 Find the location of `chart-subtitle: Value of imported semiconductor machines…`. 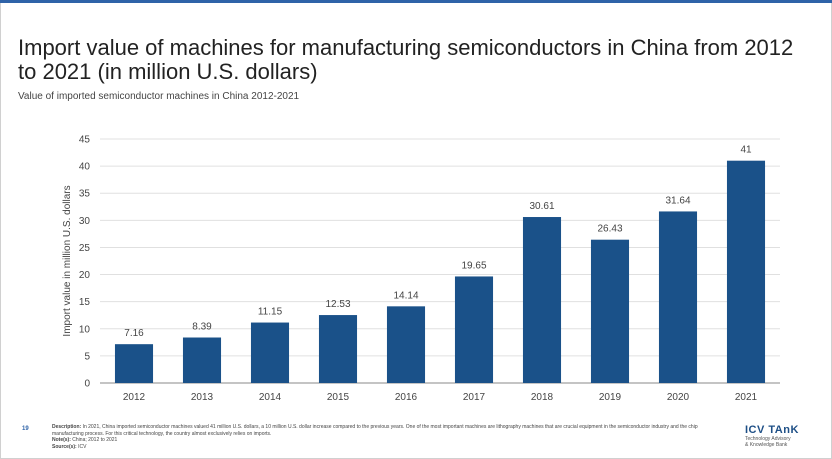

chart-subtitle: Value of imported semiconductor machines… is located at coordinates (159, 96).